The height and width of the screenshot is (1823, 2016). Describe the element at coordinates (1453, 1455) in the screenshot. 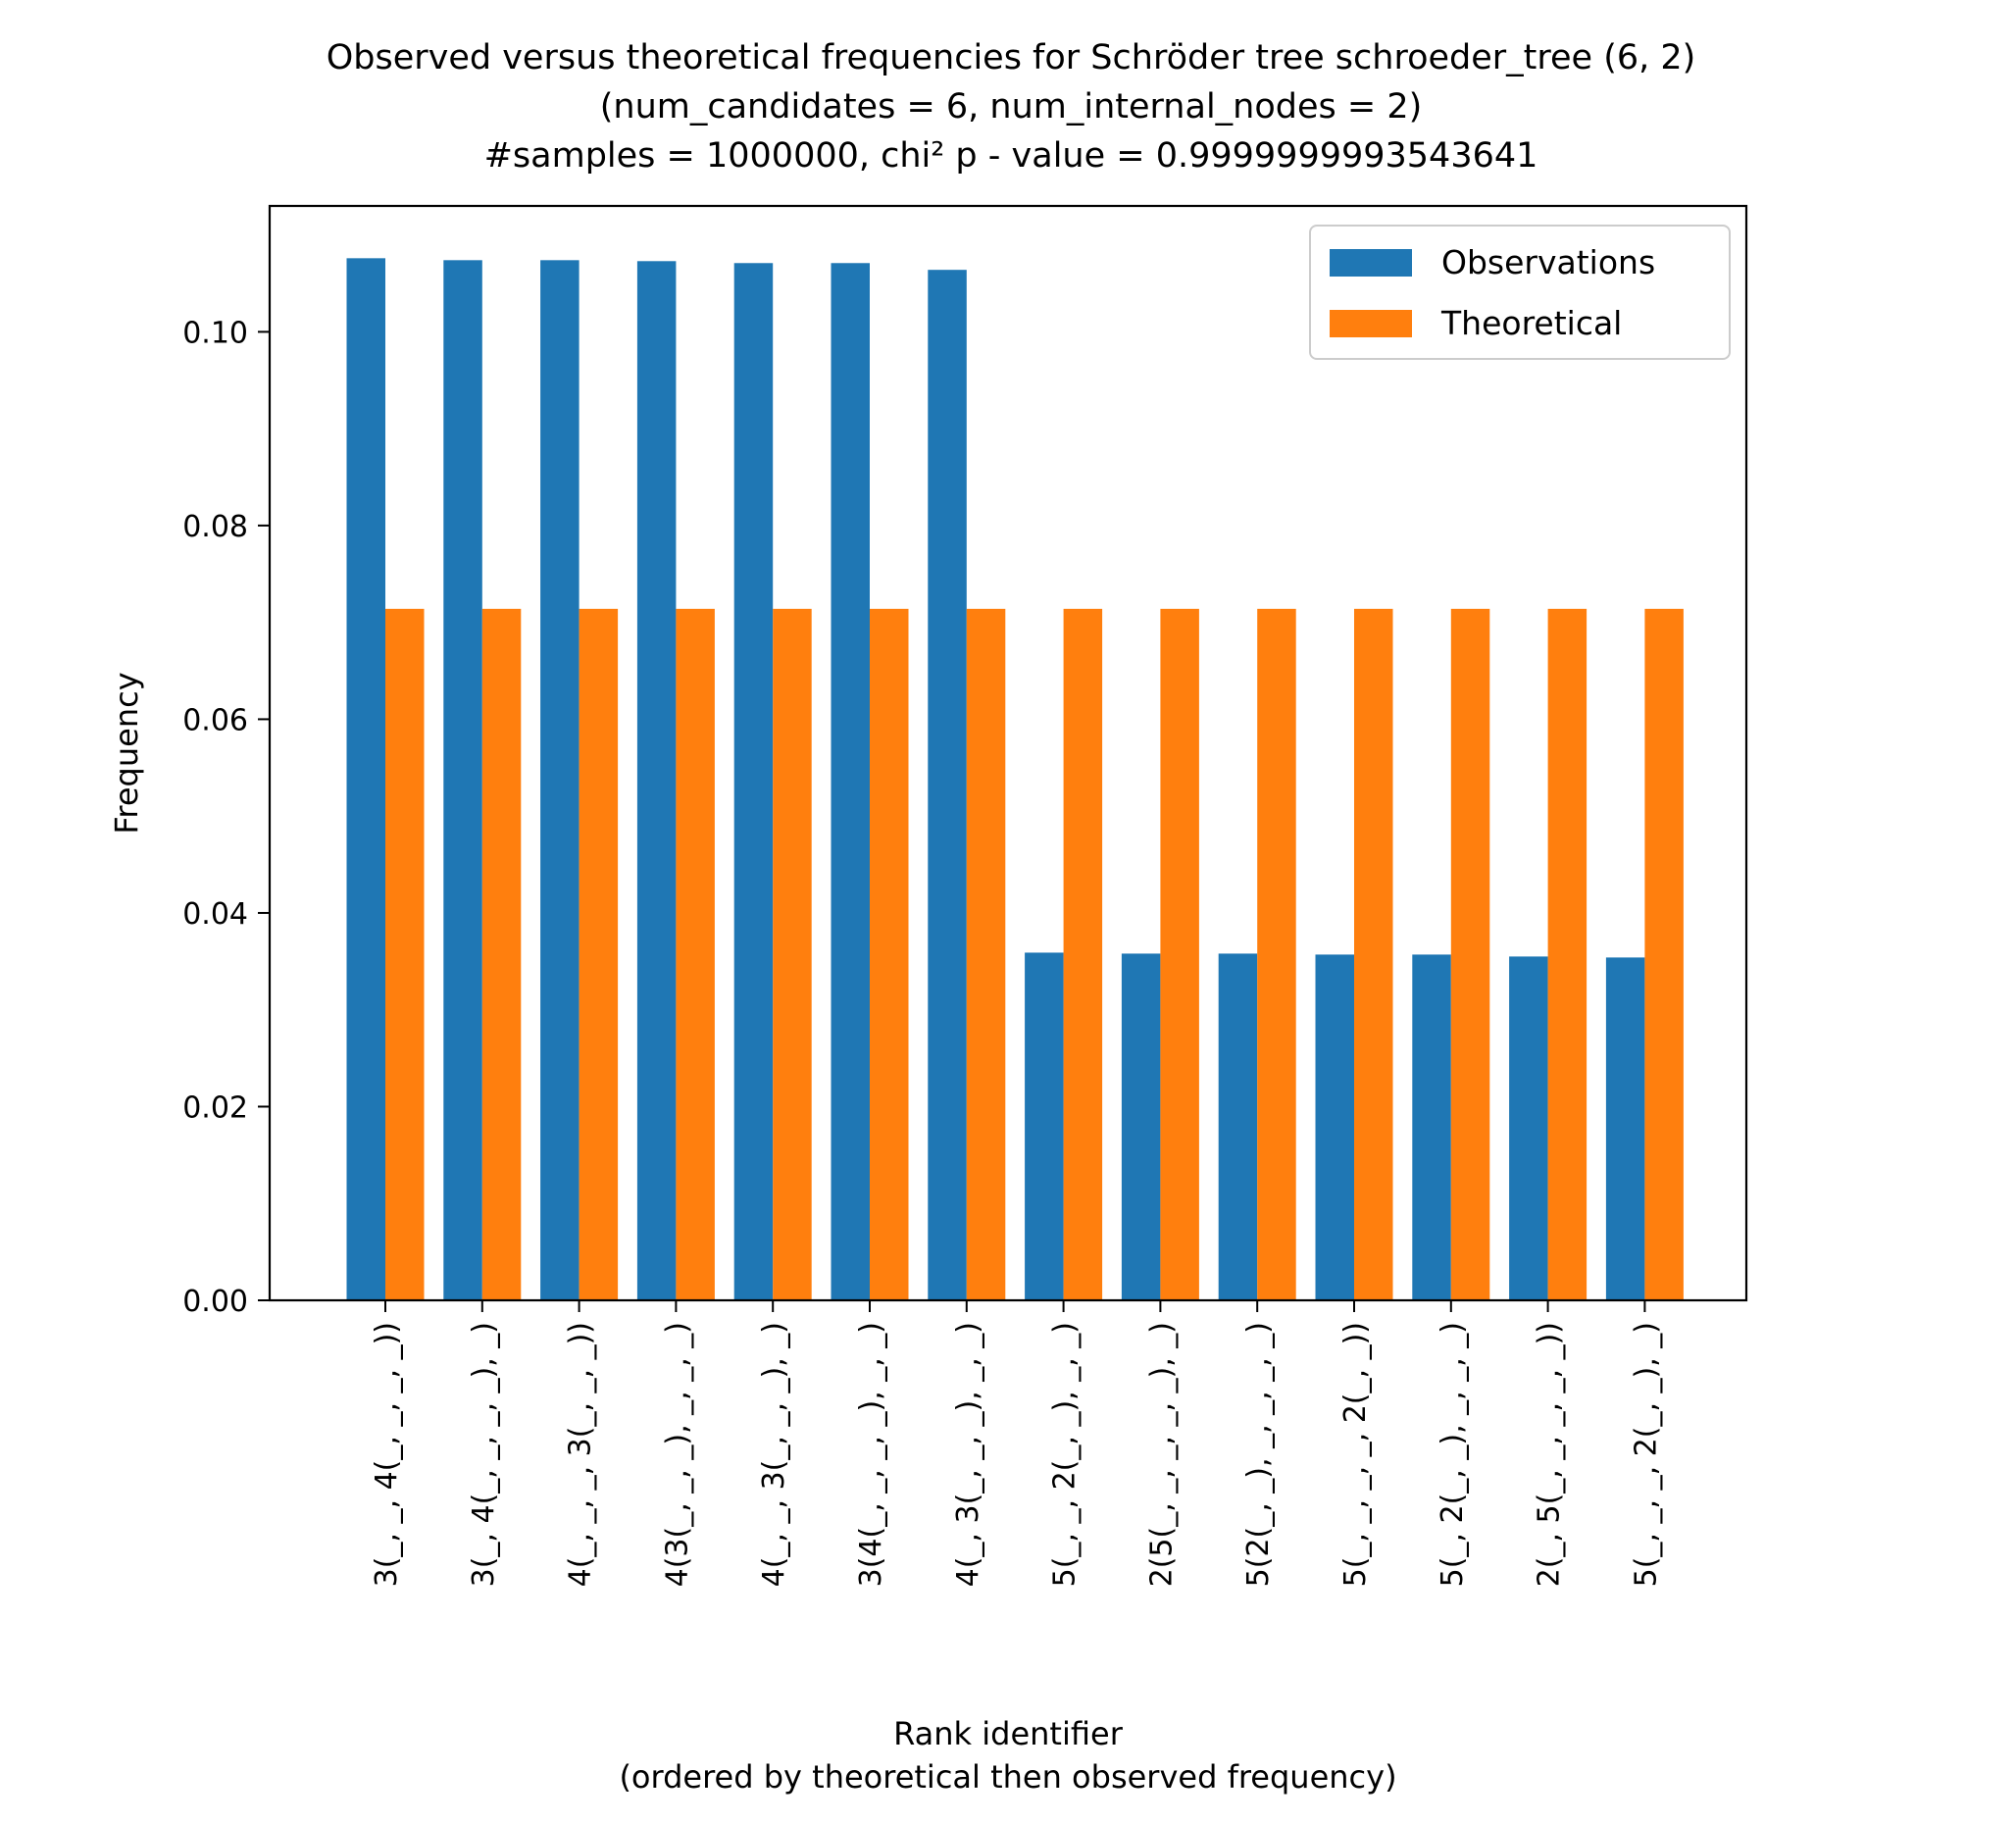

I see `x-tick-label: 5(_, 2(_, _), _, _, _)` at that location.